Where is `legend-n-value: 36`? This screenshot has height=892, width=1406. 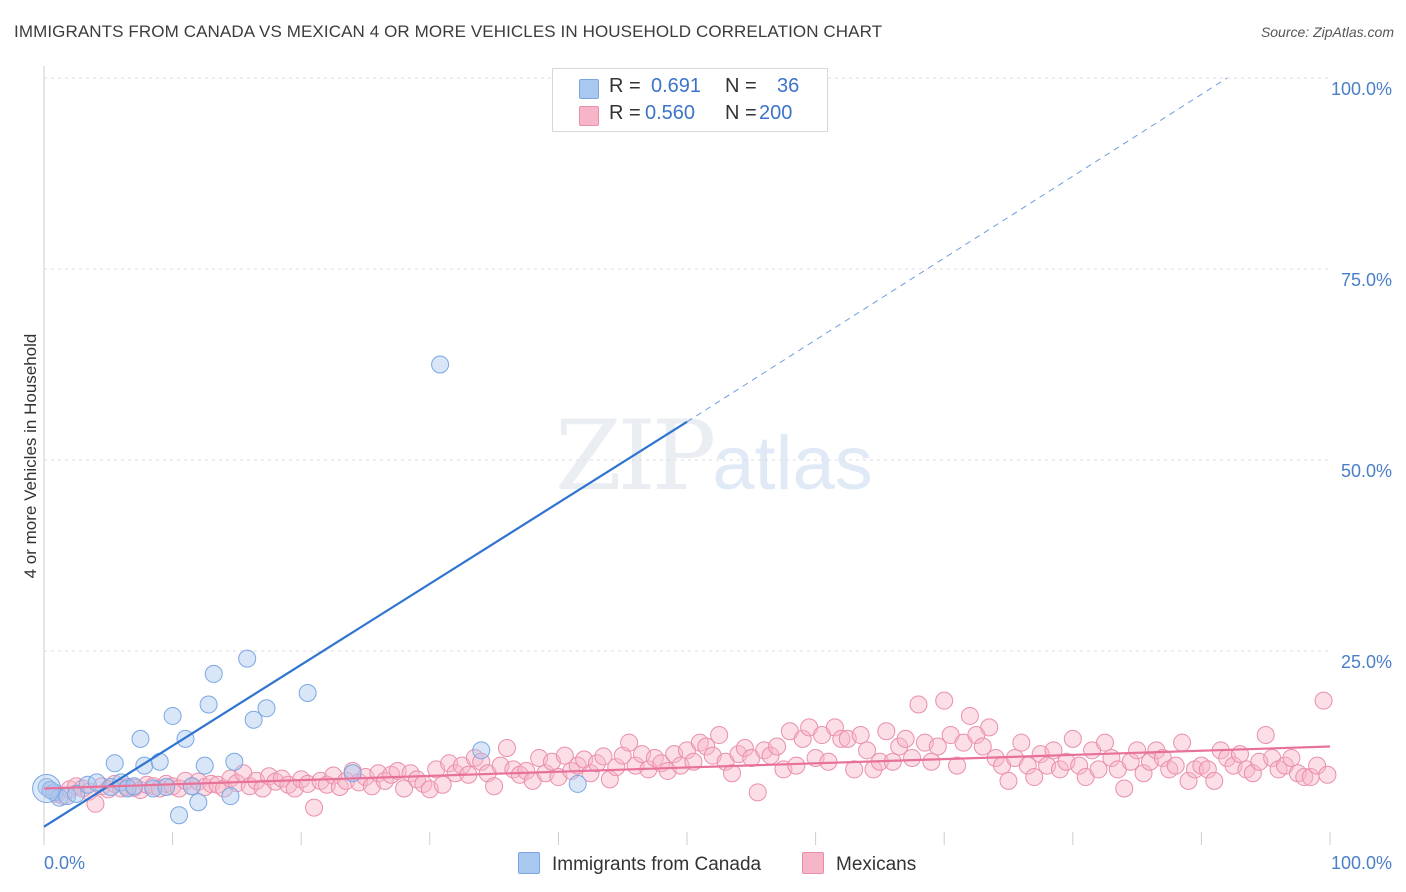
legend-n-value: 36 is located at coordinates (788, 86).